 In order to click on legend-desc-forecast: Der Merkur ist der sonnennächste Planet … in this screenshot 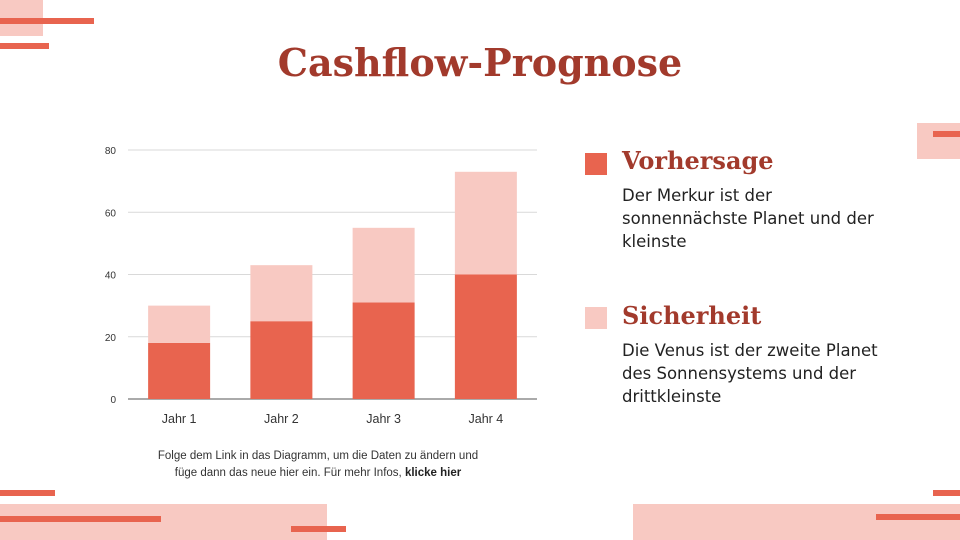, I will do `click(748, 218)`.